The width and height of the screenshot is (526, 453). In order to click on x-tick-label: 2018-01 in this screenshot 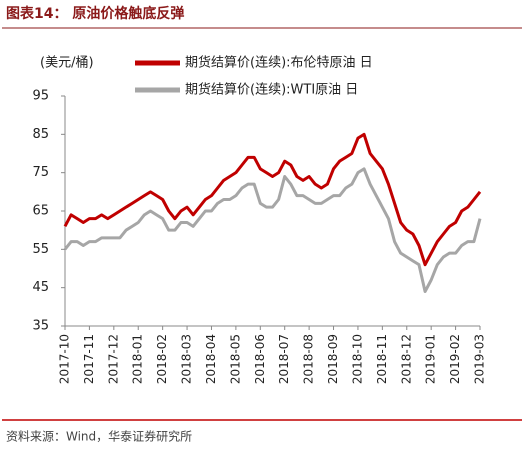, I will do `click(138, 359)`.